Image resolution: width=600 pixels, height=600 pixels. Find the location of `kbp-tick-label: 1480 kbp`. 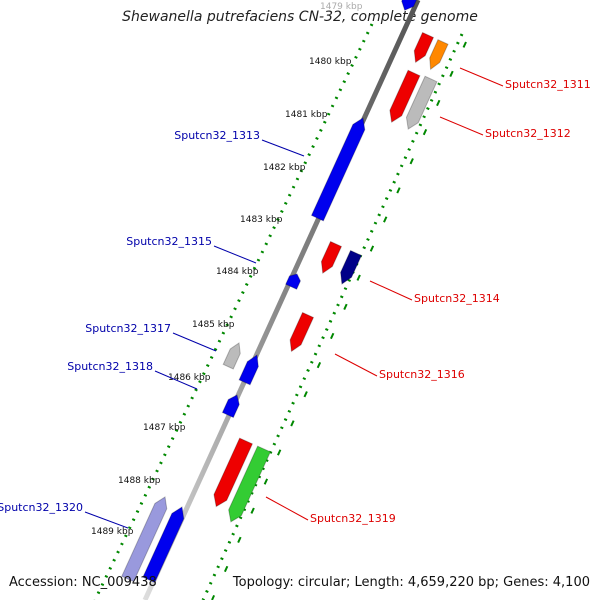

kbp-tick-label: 1480 kbp is located at coordinates (330, 62).